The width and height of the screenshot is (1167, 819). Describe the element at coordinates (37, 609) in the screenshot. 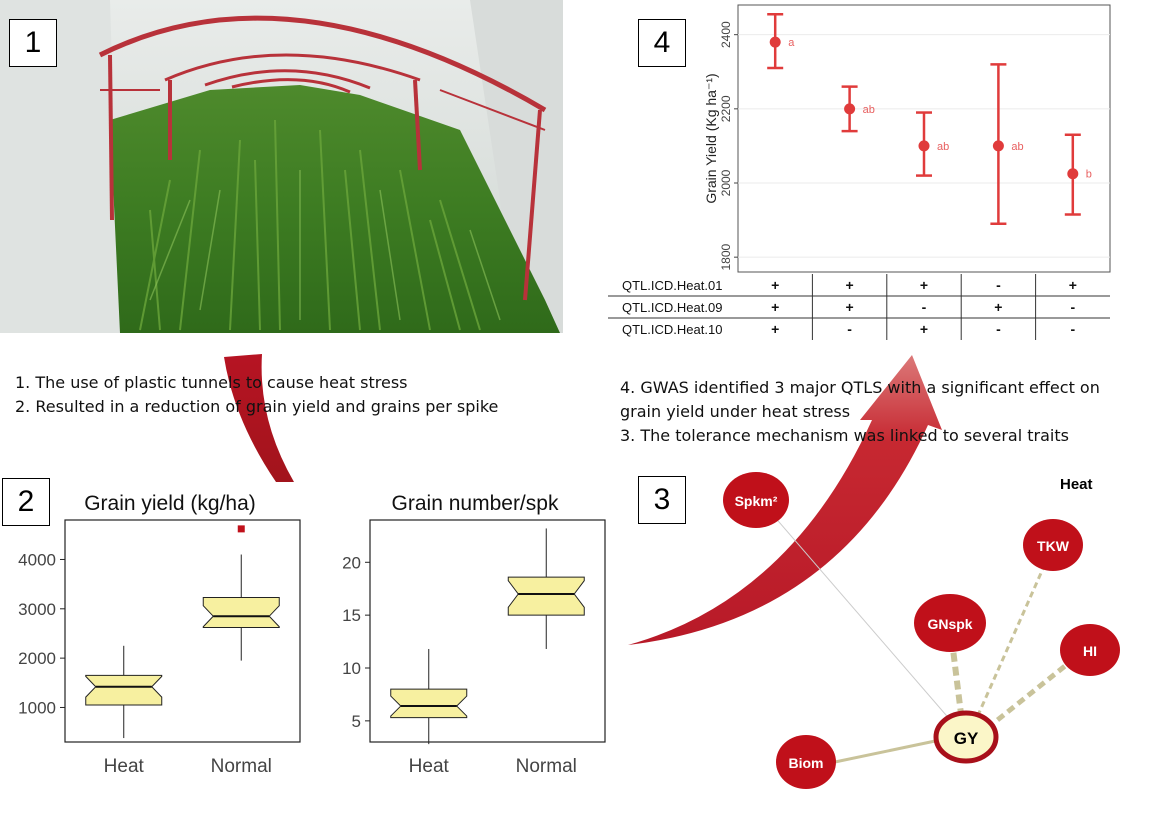

I see `y-tick-label-2: 3000` at that location.